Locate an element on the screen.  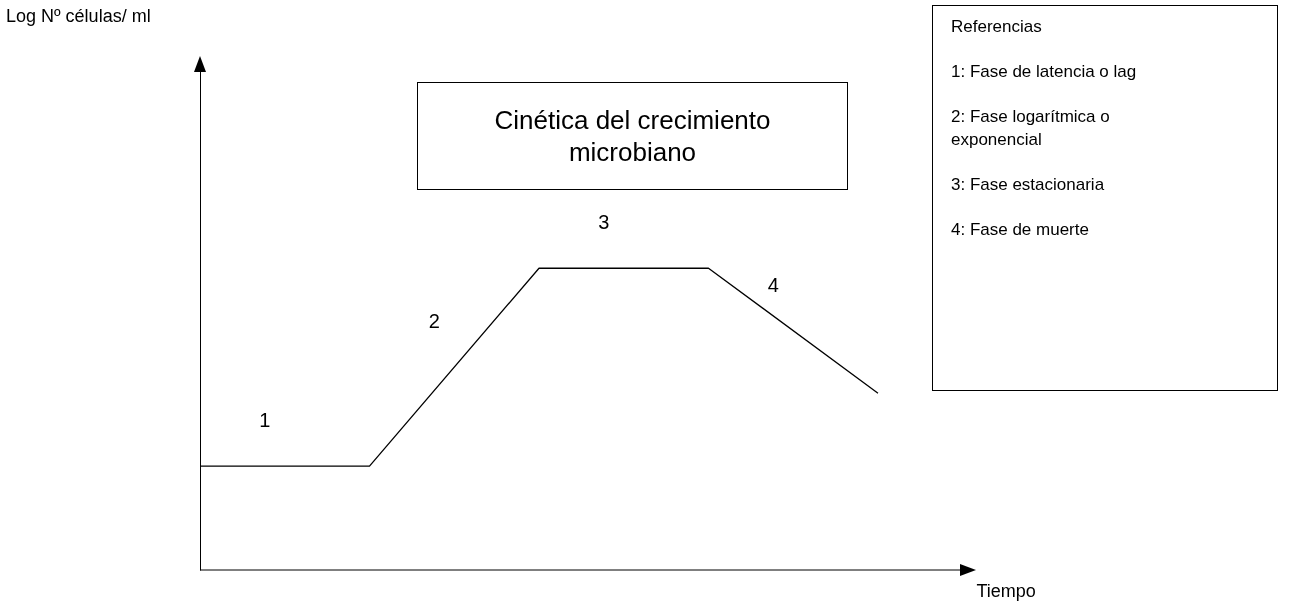
text: Log Nº células/ ml is located at coordinates (78, 16).